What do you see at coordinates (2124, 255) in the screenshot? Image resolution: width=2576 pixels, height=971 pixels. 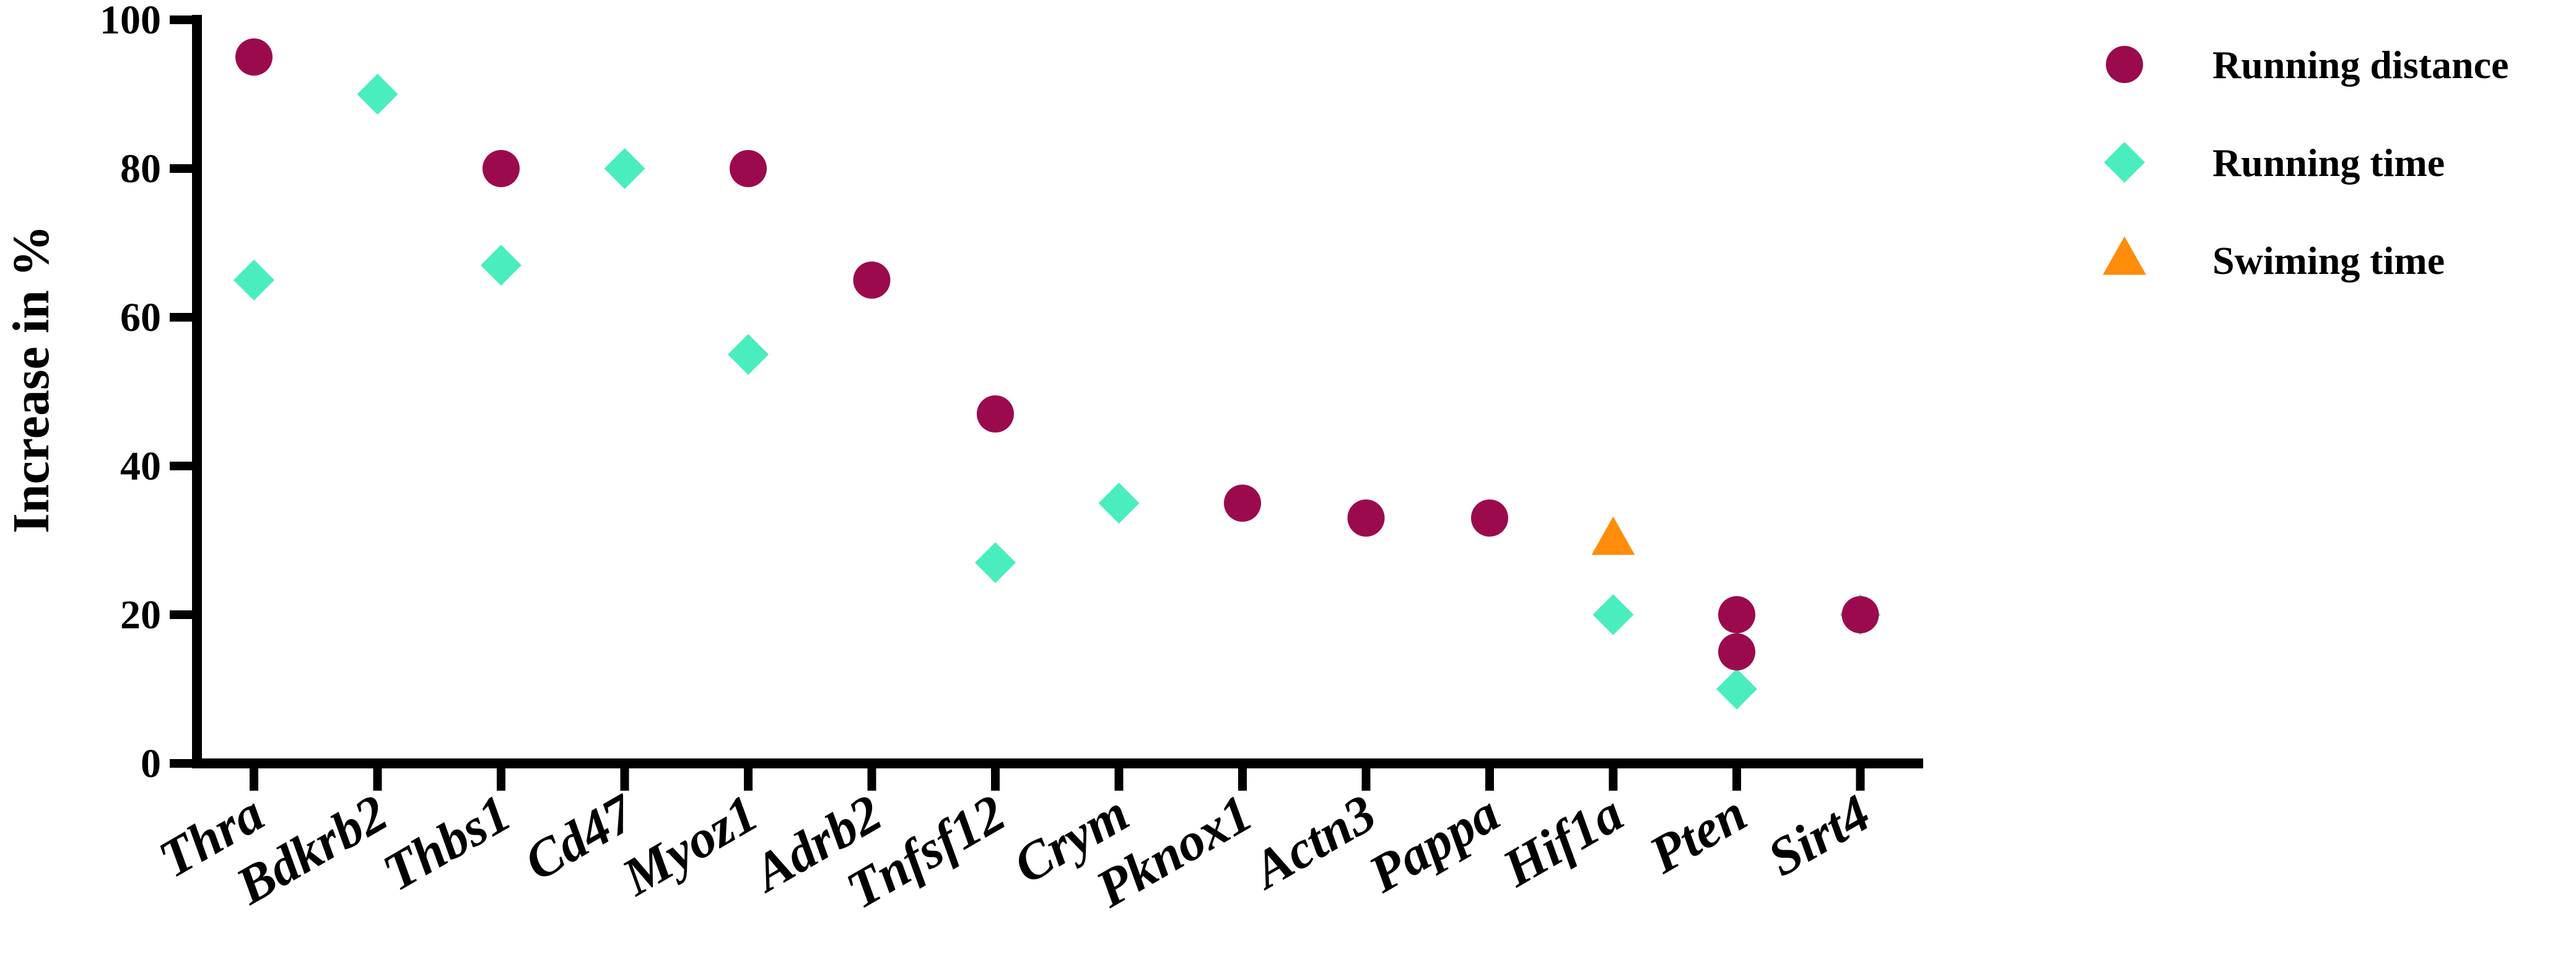 I see `legend-marker-triangle` at bounding box center [2124, 255].